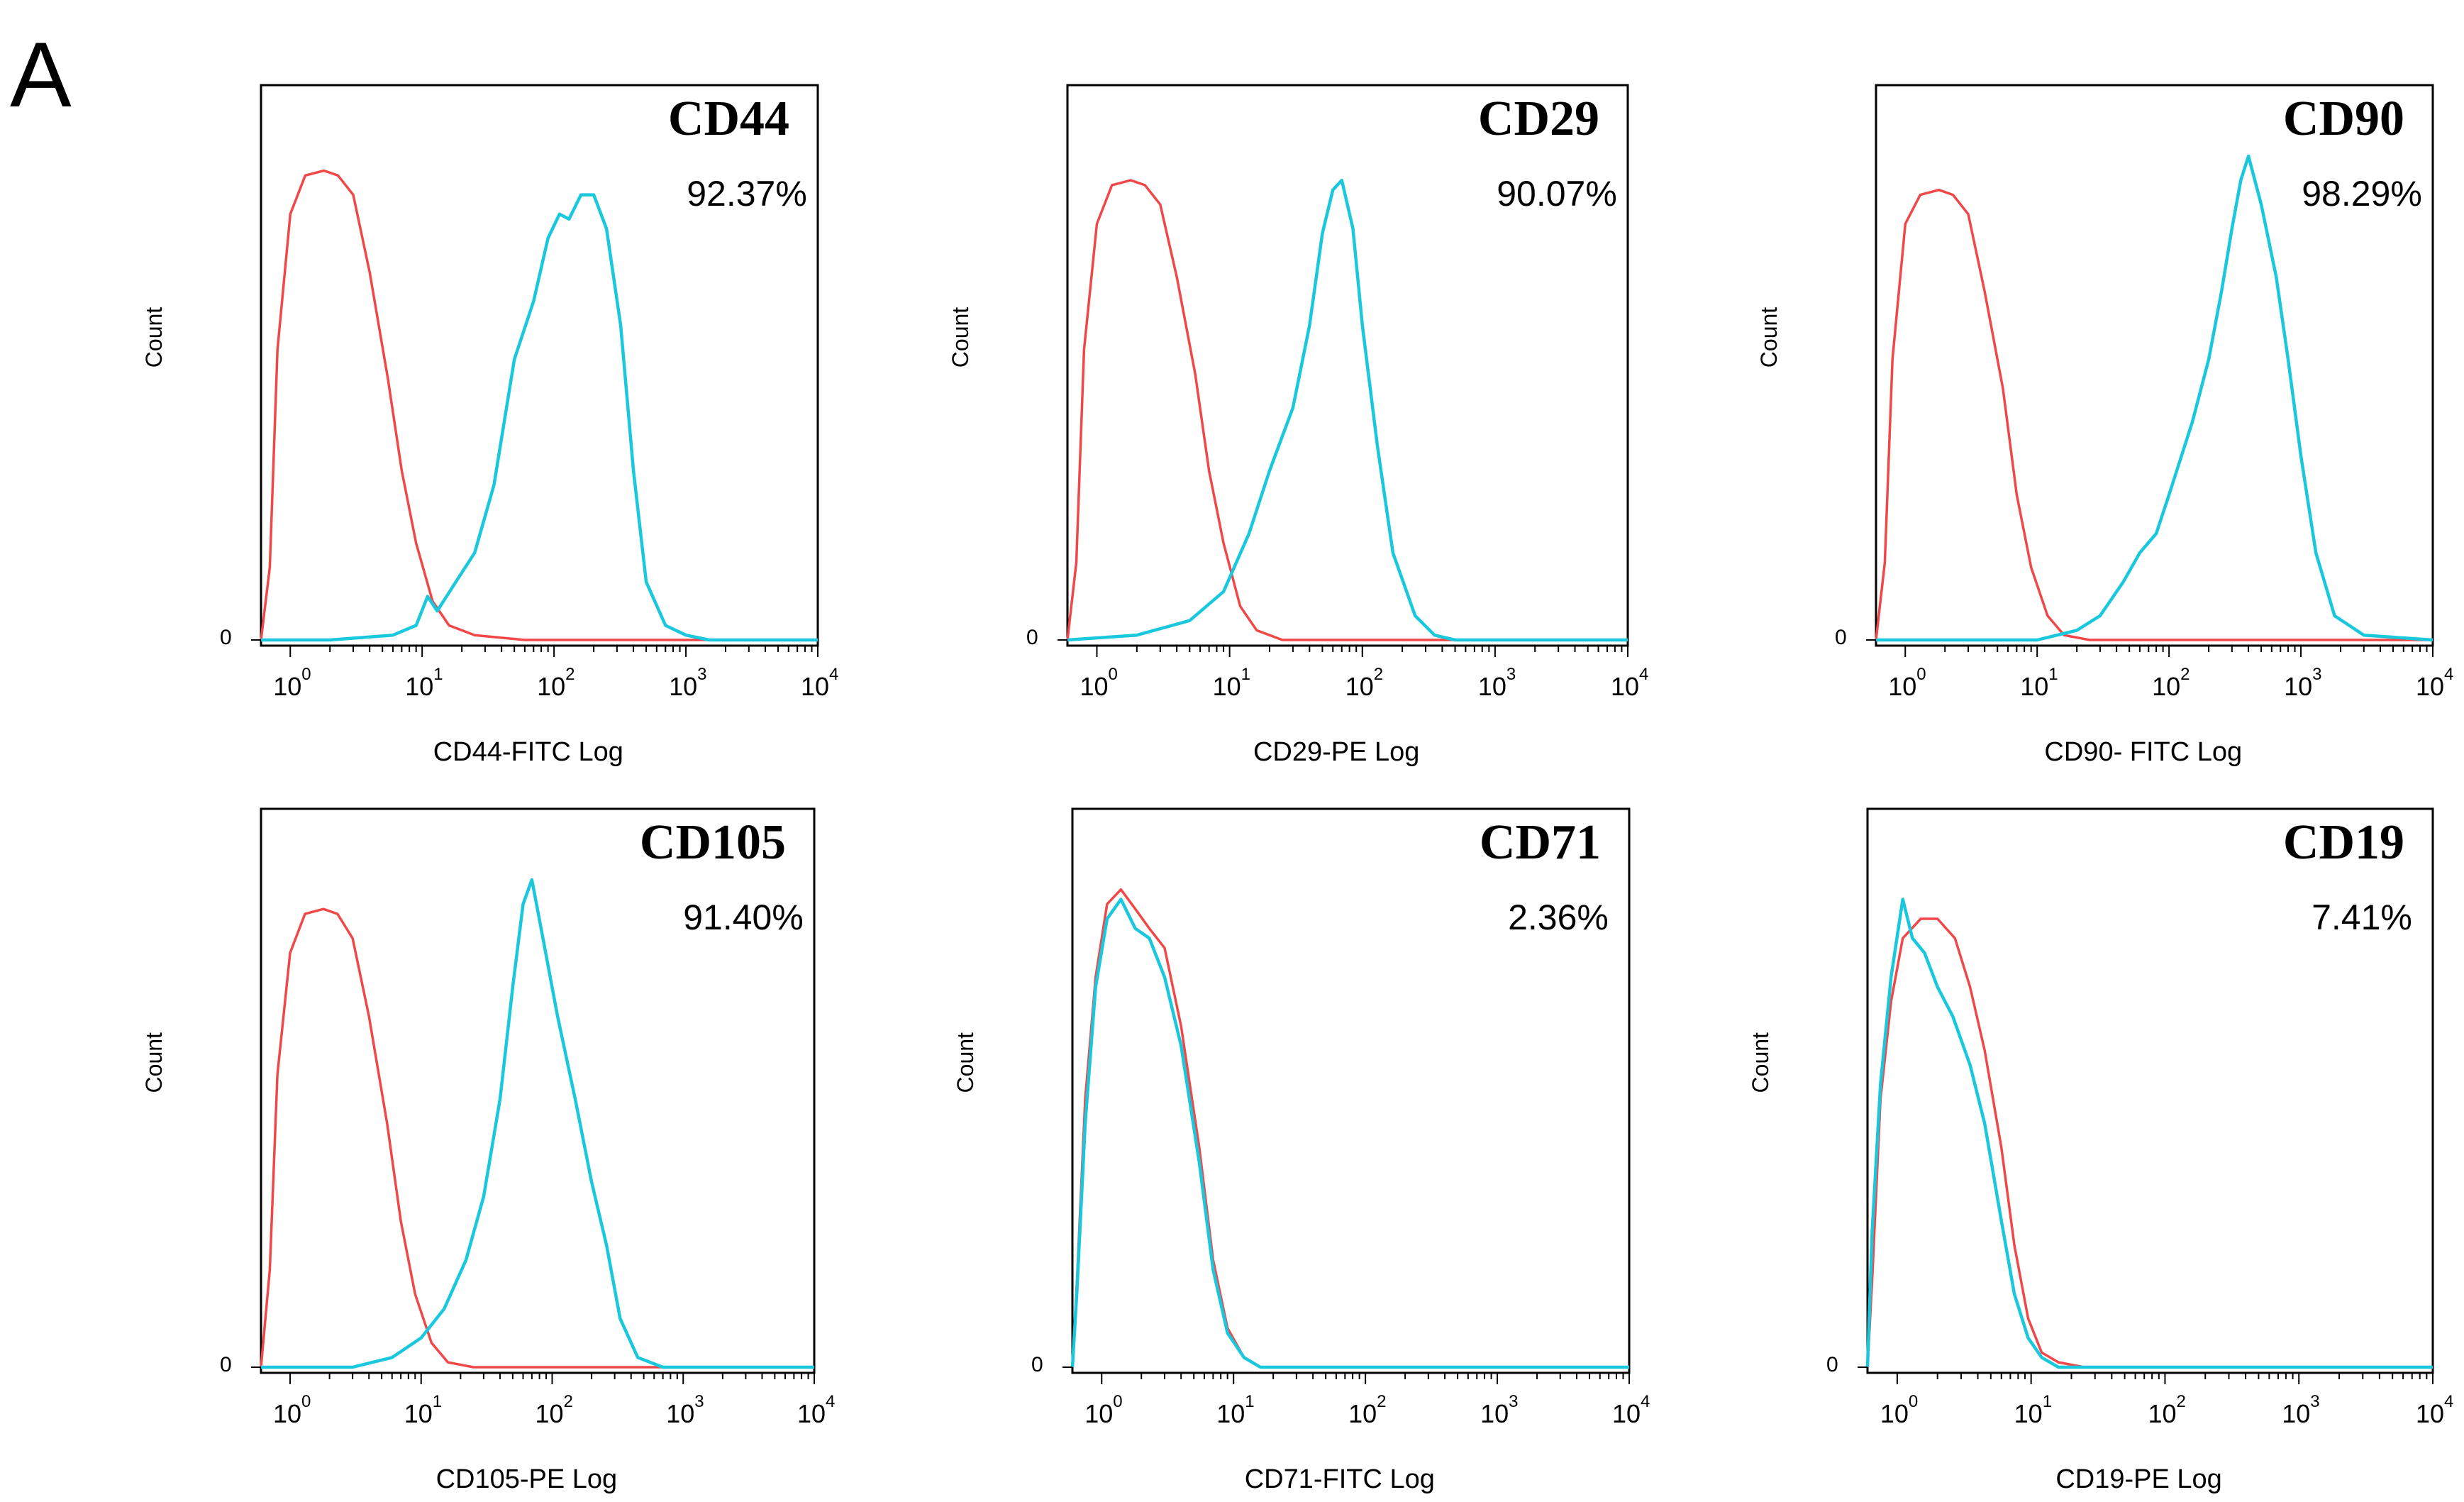  I want to click on x-axis-label: CD71-FITC Log, so click(1340, 1479).